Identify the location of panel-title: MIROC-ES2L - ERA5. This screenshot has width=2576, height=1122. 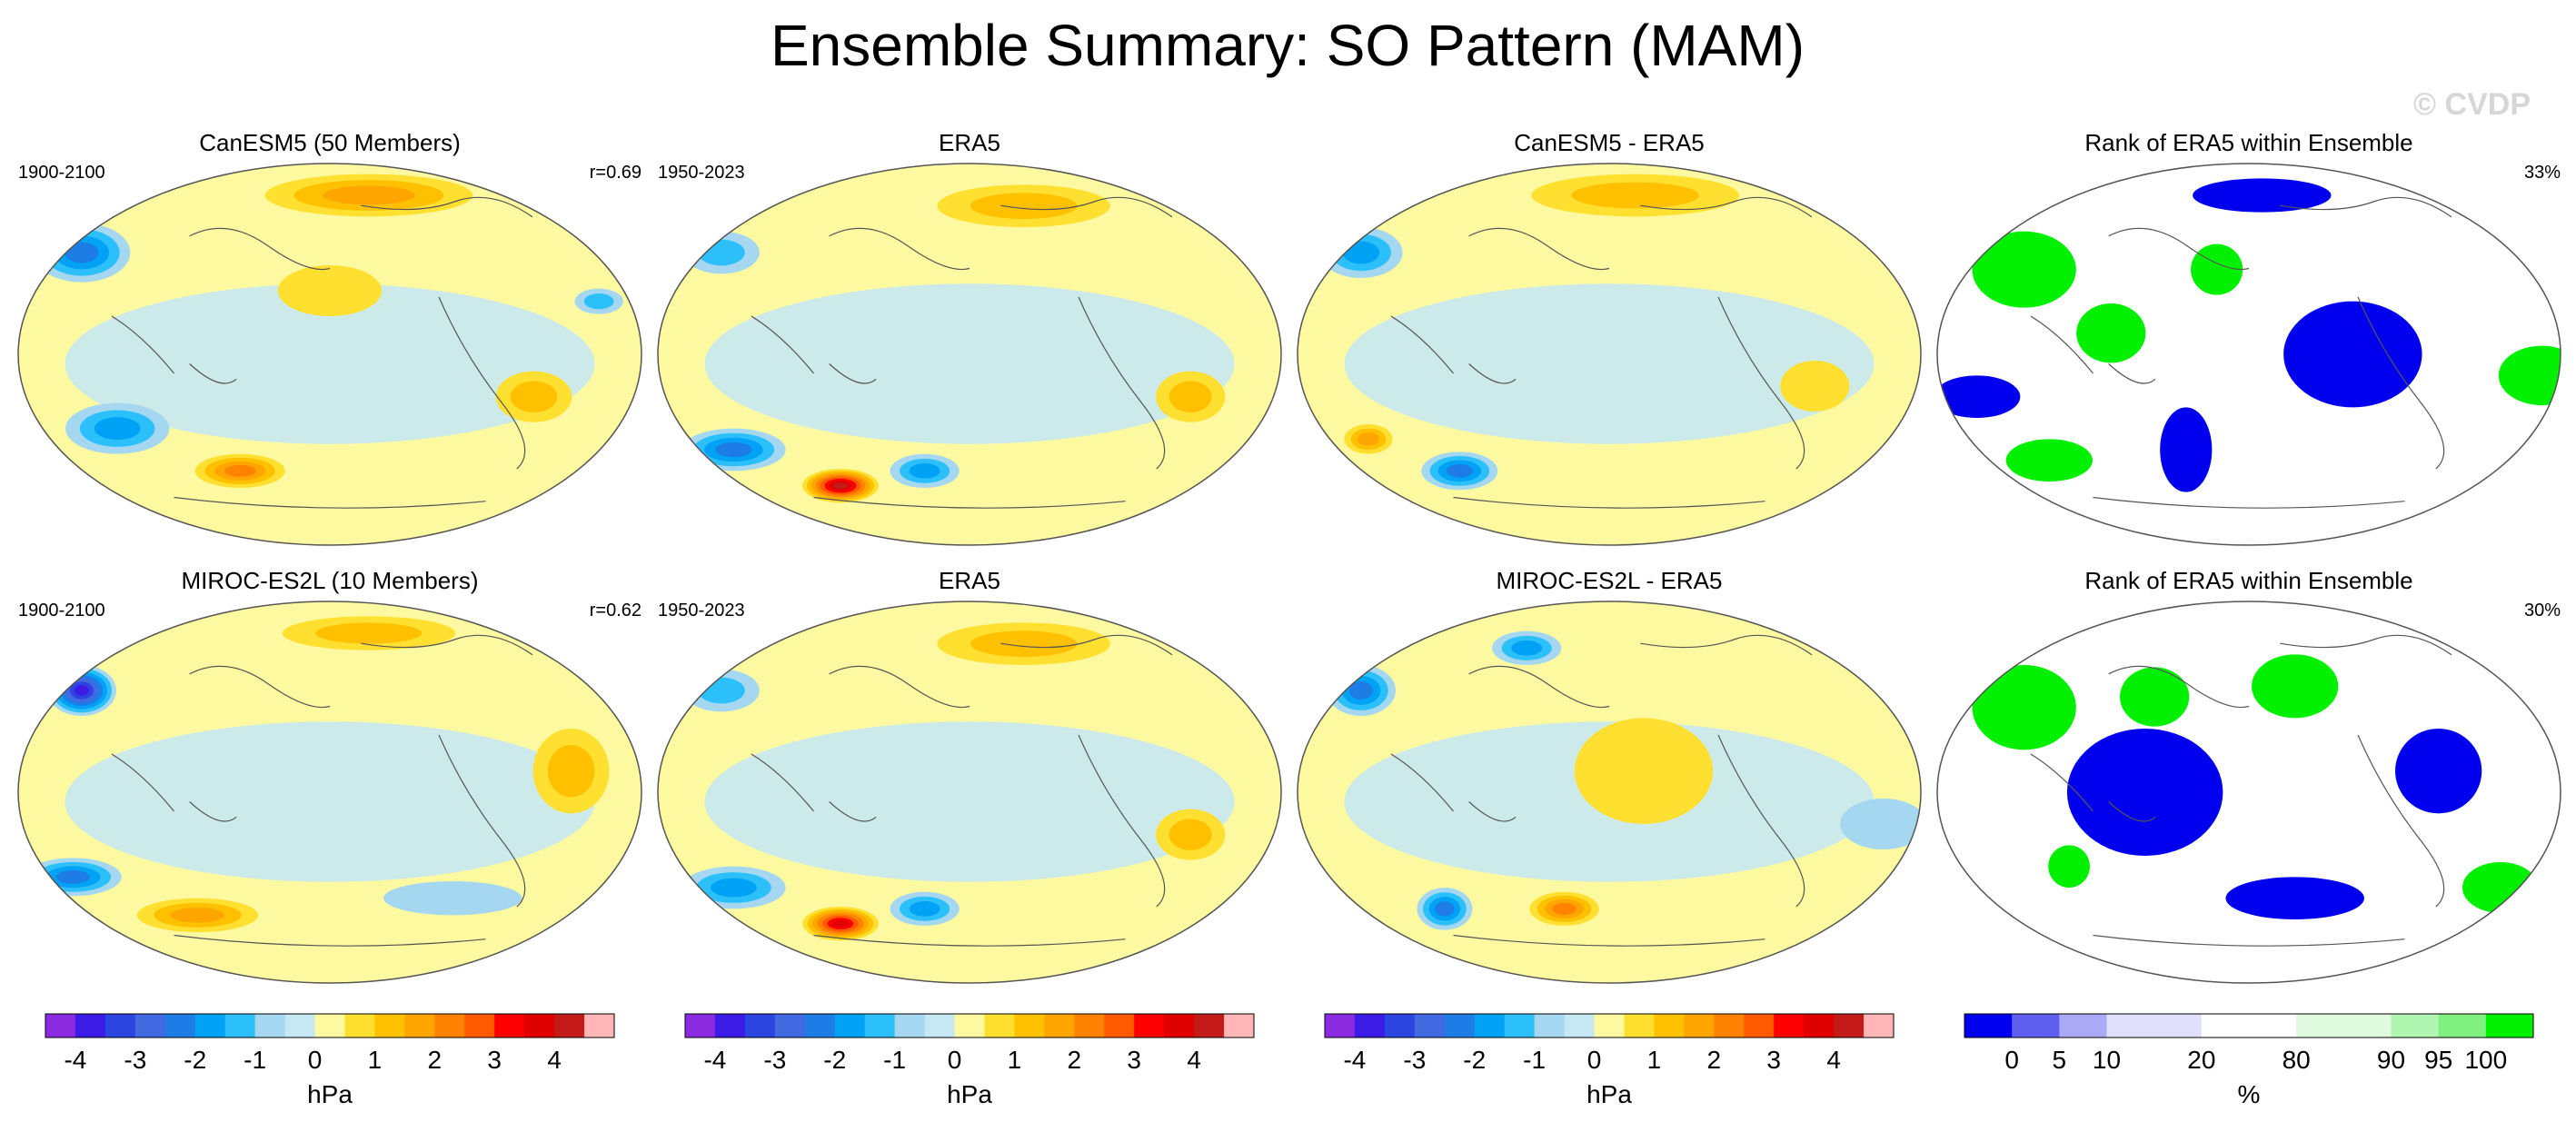
(1610, 580).